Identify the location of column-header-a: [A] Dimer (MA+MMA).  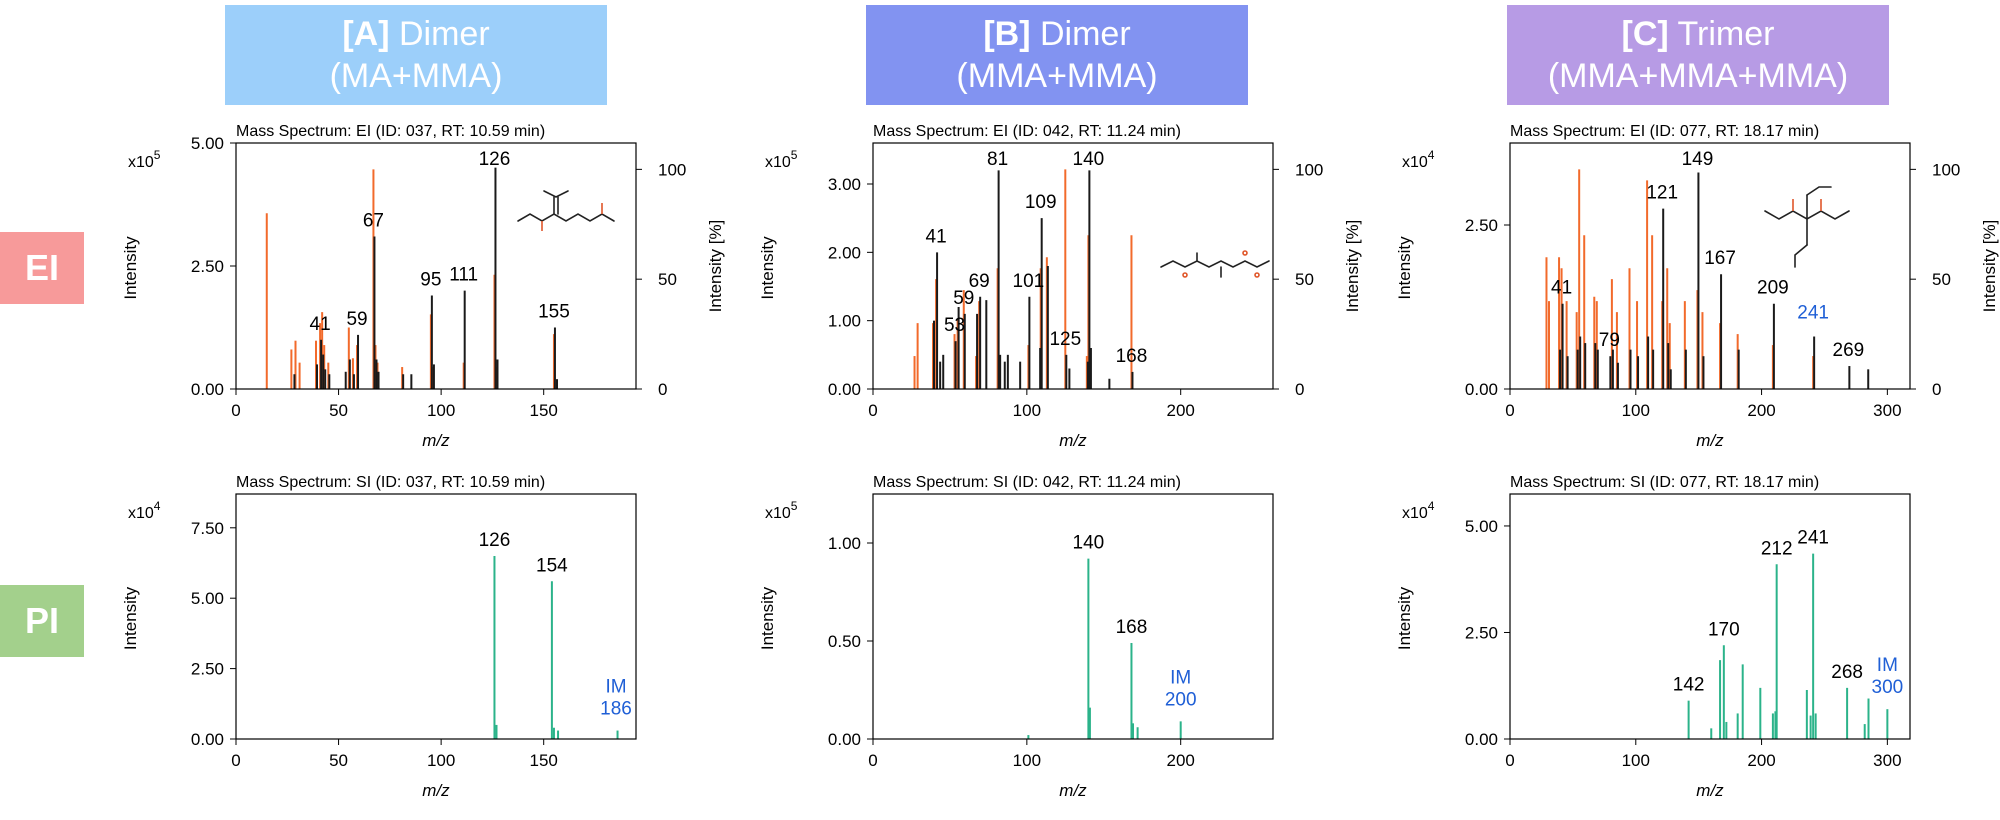
(416, 55).